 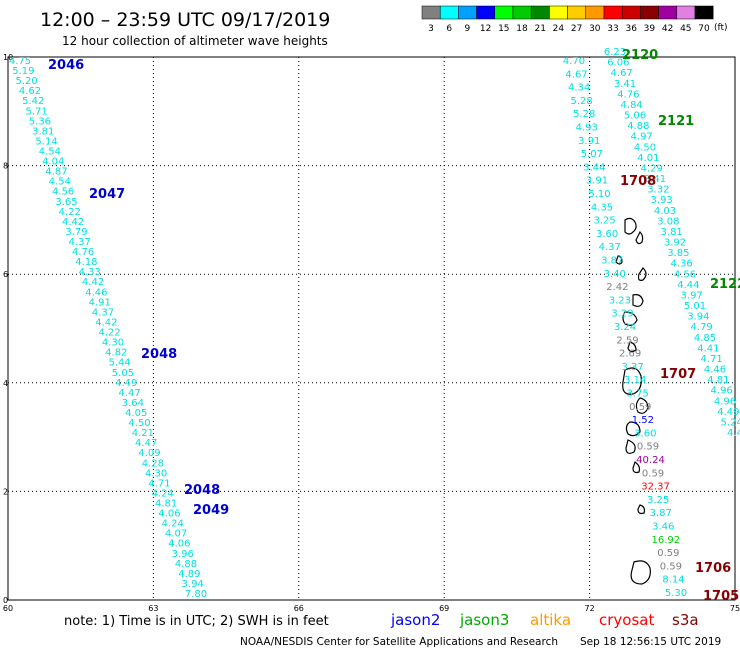 What do you see at coordinates (5, 600) in the screenshot?
I see `y-tick-label: 0` at bounding box center [5, 600].